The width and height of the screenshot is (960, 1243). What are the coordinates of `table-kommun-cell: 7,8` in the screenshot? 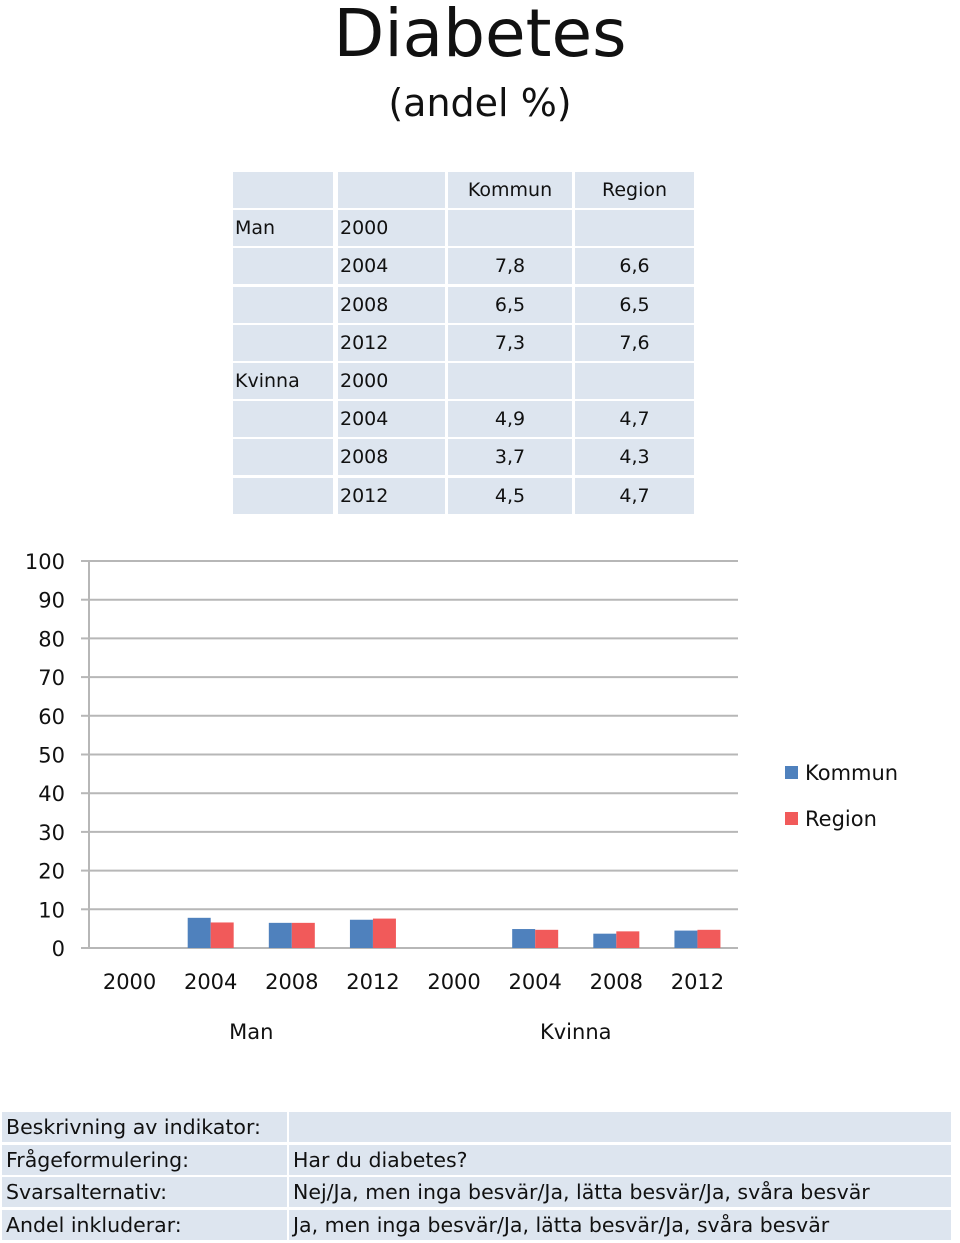 It's located at (510, 266).